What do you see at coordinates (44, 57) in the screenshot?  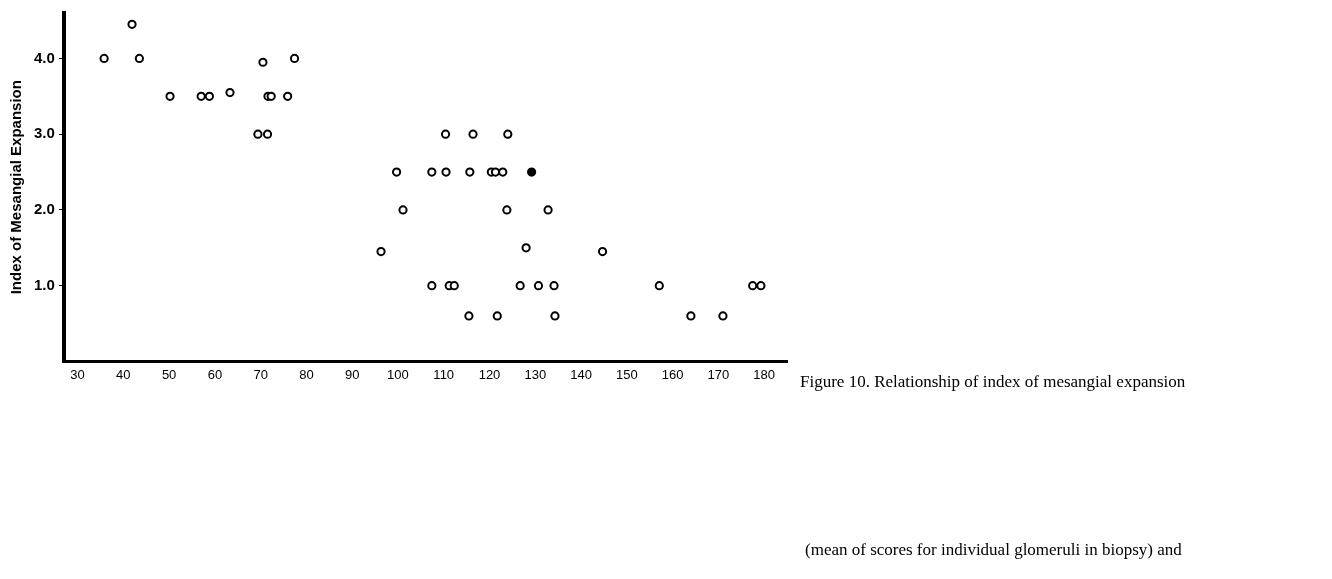 I see `y-tick-label: 4.0` at bounding box center [44, 57].